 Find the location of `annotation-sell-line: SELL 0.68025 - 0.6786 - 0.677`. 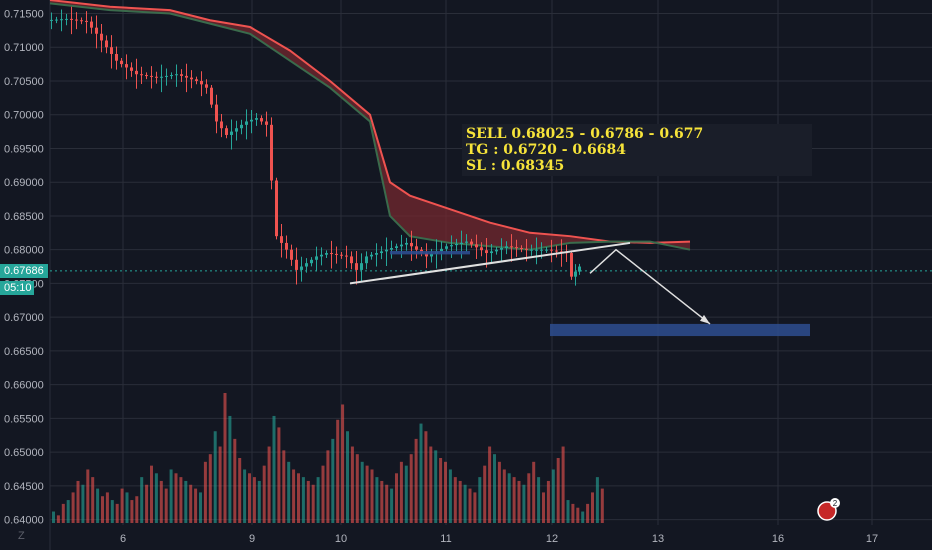

annotation-sell-line: SELL 0.68025 - 0.6786 - 0.677 is located at coordinates (585, 134).